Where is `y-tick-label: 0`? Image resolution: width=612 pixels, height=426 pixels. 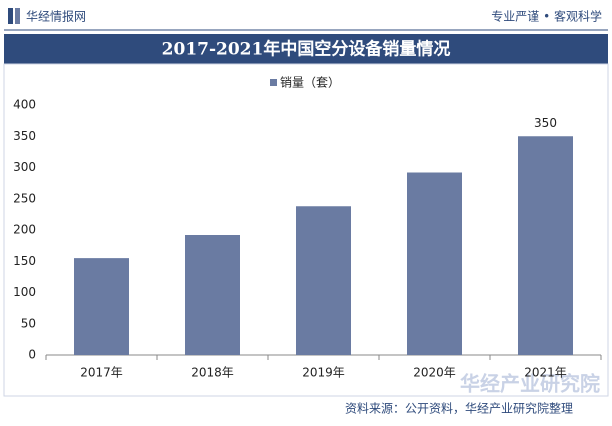 y-tick-label: 0 is located at coordinates (32, 355).